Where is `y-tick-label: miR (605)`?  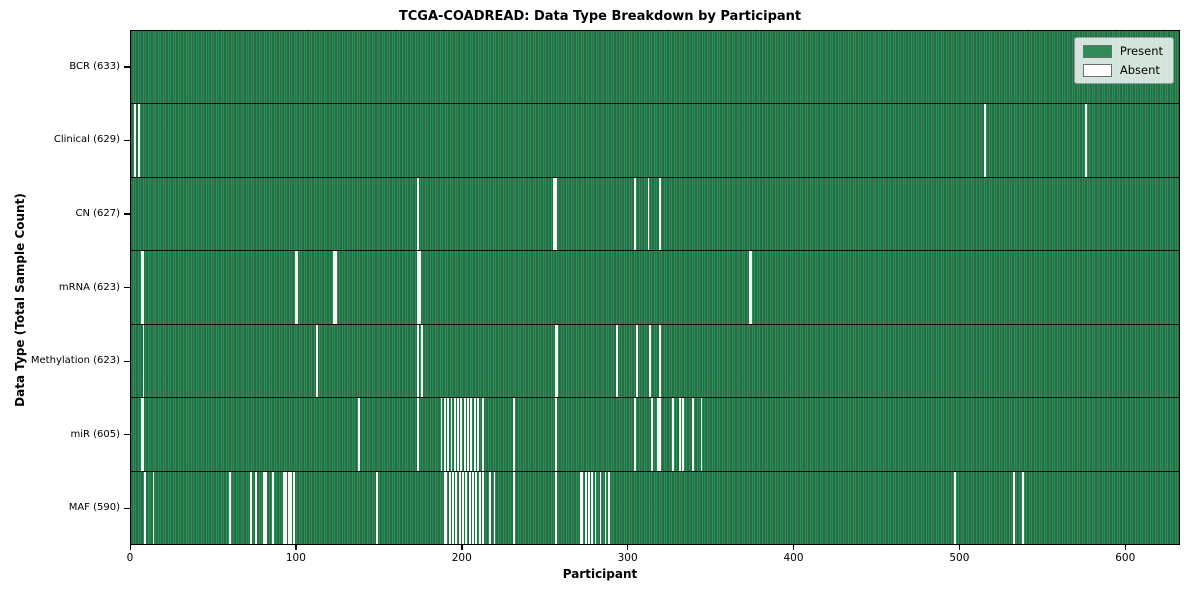
y-tick-label: miR (605) is located at coordinates (95, 434).